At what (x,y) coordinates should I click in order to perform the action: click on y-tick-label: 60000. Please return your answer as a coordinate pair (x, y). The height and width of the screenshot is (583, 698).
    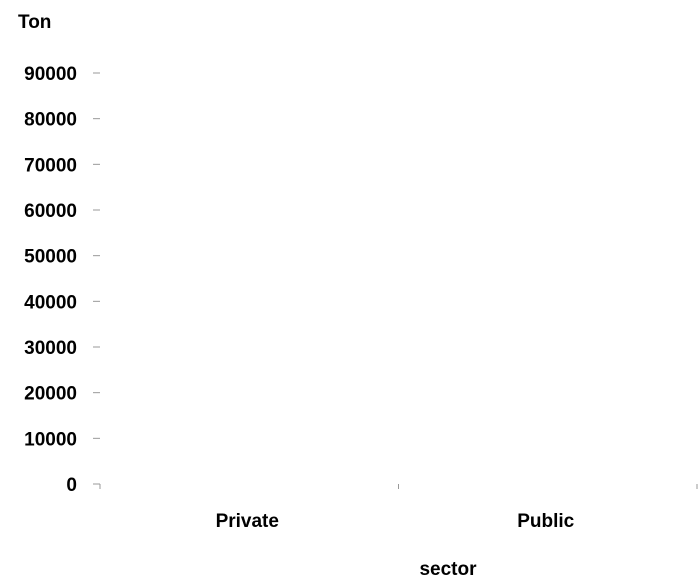
    Looking at the image, I should click on (50, 211).